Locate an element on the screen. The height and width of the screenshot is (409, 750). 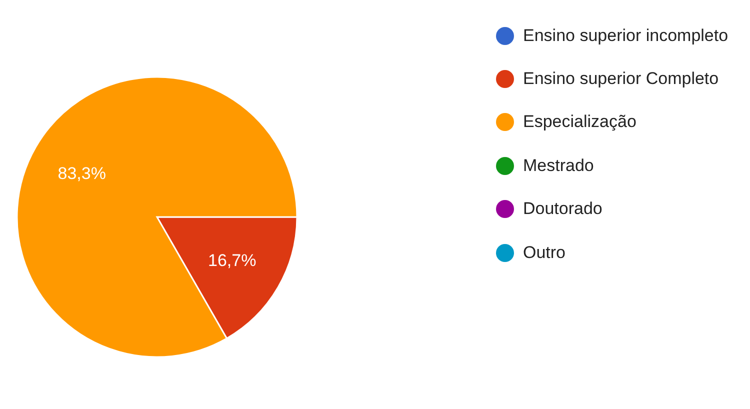
legend-label: Doutorado is located at coordinates (562, 209).